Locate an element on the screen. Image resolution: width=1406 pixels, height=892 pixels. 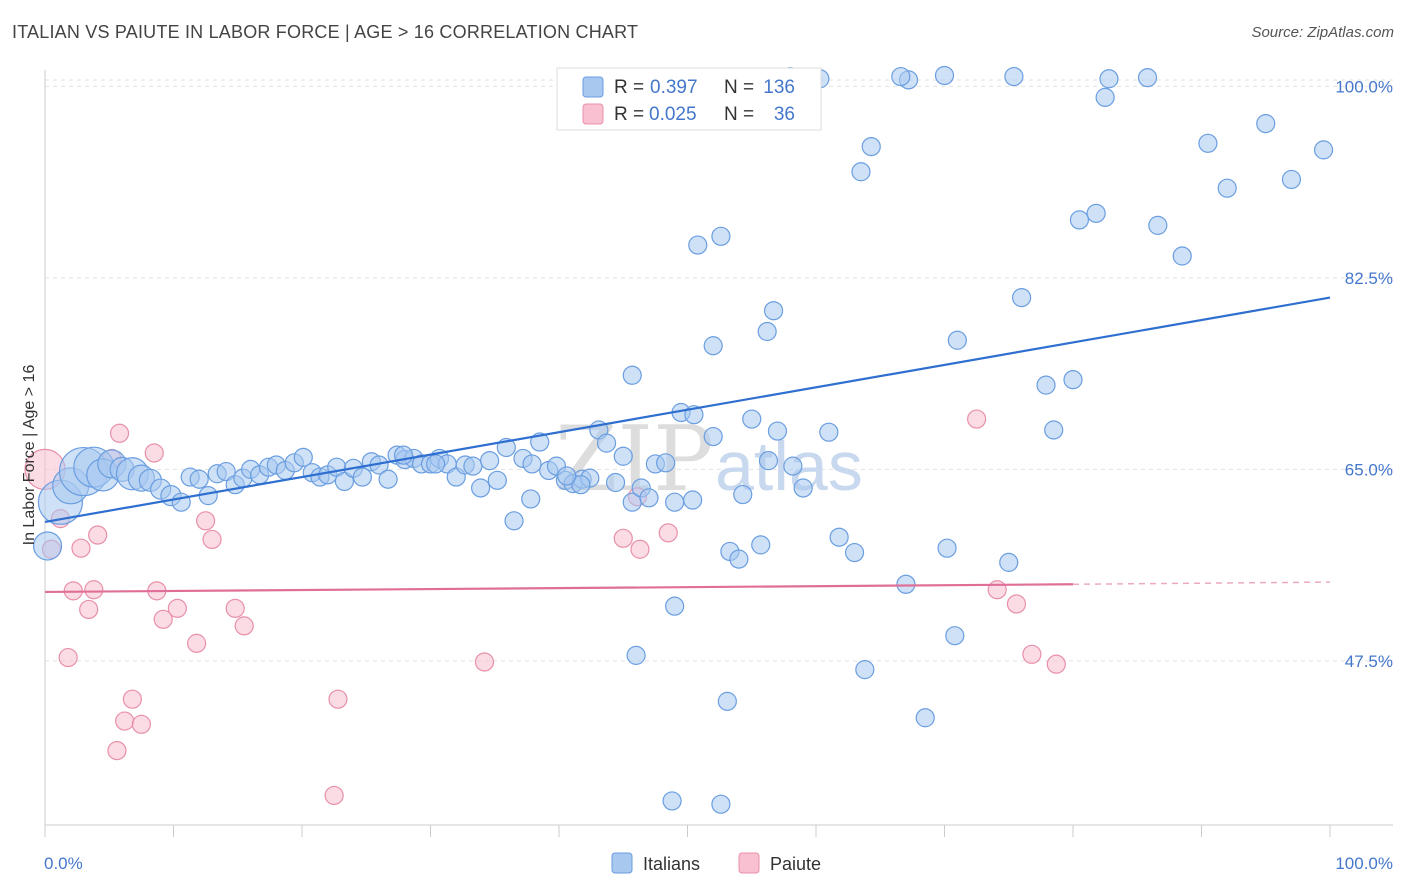
legend-n-value-italians: 136 is located at coordinates (779, 87).